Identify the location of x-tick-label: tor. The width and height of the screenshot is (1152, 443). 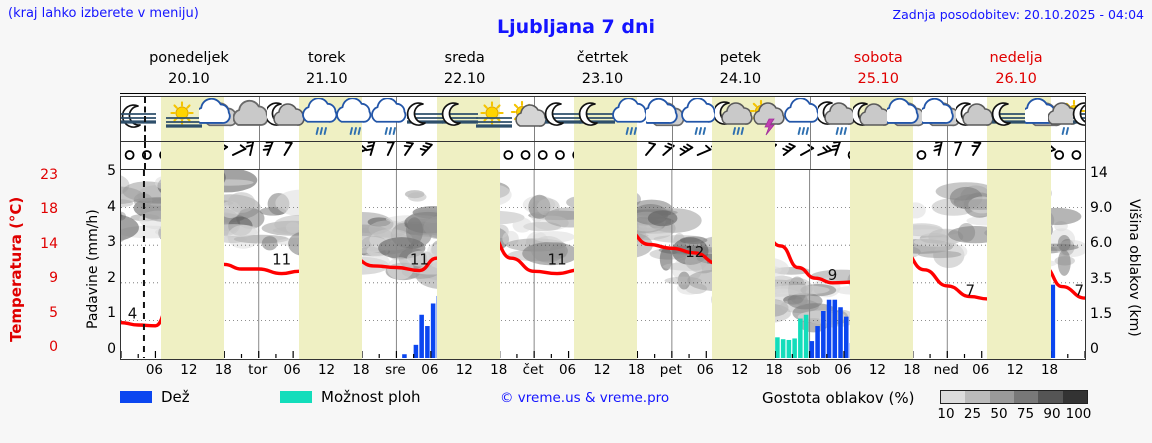
(258, 370).